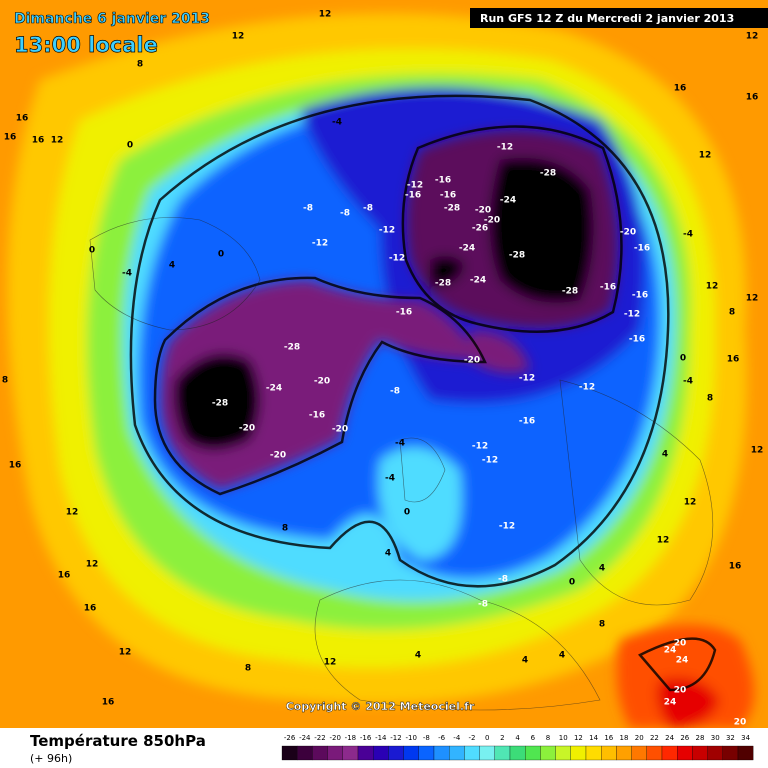 The image size is (768, 768). What do you see at coordinates (334, 738) in the screenshot?
I see `scale-tick-label: -20` at bounding box center [334, 738].